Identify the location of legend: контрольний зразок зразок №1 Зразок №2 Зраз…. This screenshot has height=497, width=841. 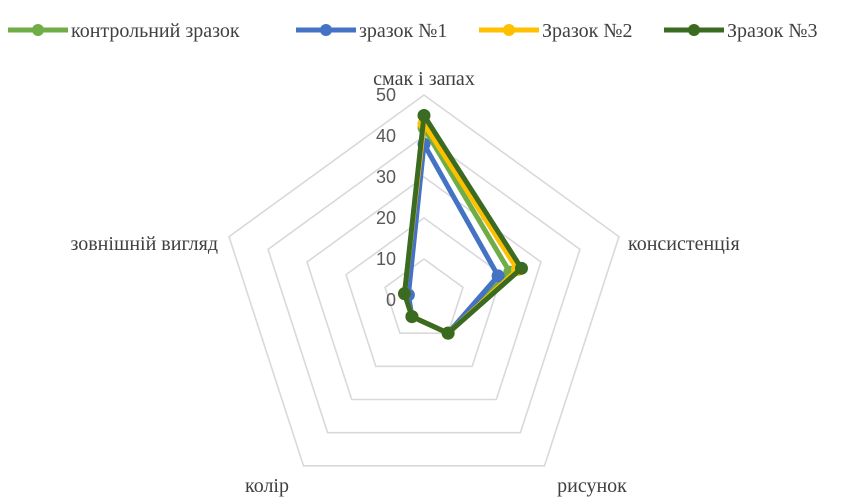
(412, 31).